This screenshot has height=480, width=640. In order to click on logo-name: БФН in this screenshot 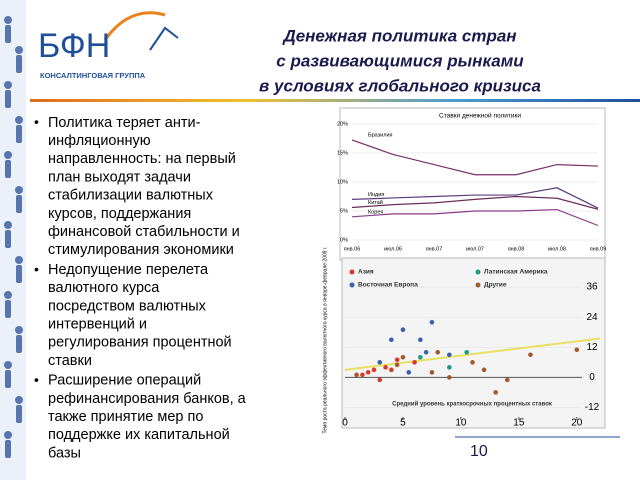, I will do `click(74, 46)`.